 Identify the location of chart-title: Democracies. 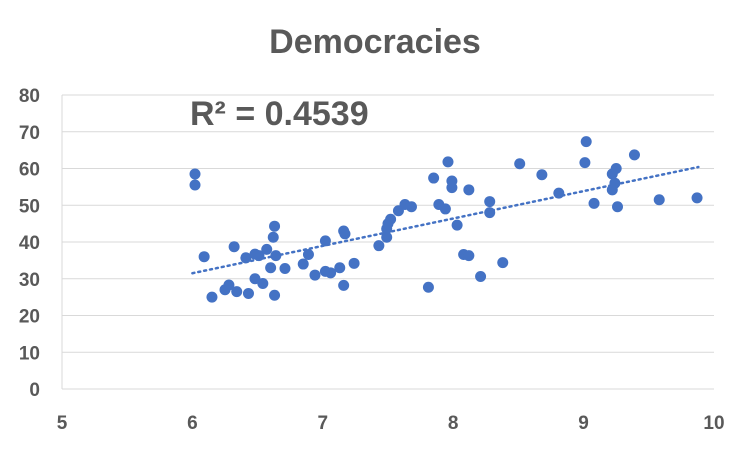
(375, 42).